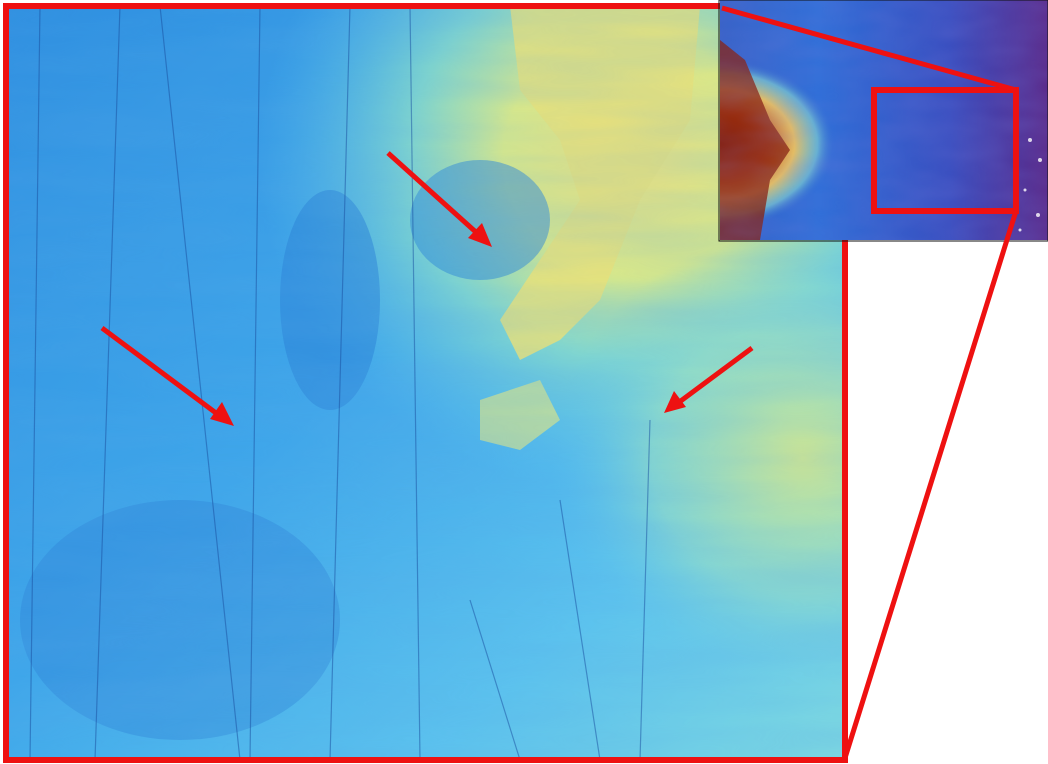 The width and height of the screenshot is (1048, 764). I want to click on inset-highlight, so click(945, 150).